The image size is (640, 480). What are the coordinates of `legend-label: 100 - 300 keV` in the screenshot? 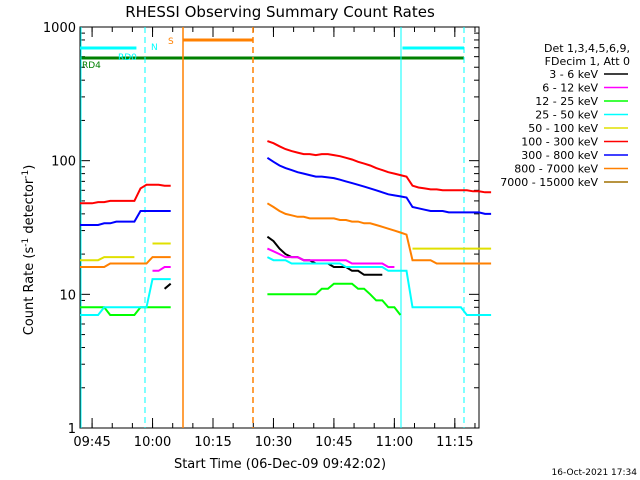 It's located at (559, 142).